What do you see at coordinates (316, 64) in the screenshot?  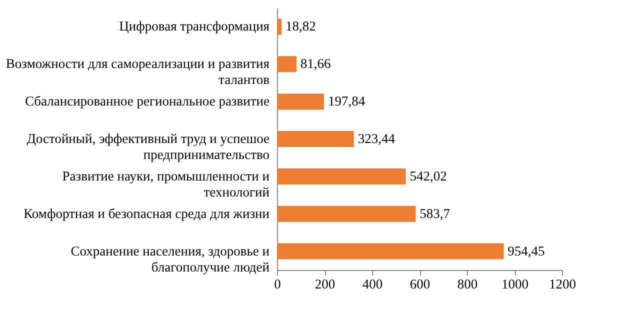 I see `data-label: 81,66` at bounding box center [316, 64].